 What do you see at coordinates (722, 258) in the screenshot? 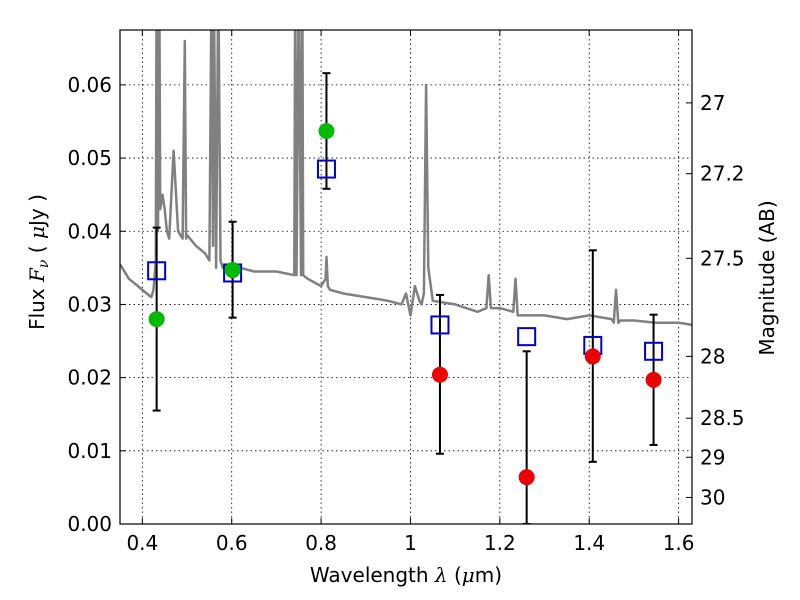
I see `right-tick-label: 27.5` at bounding box center [722, 258].